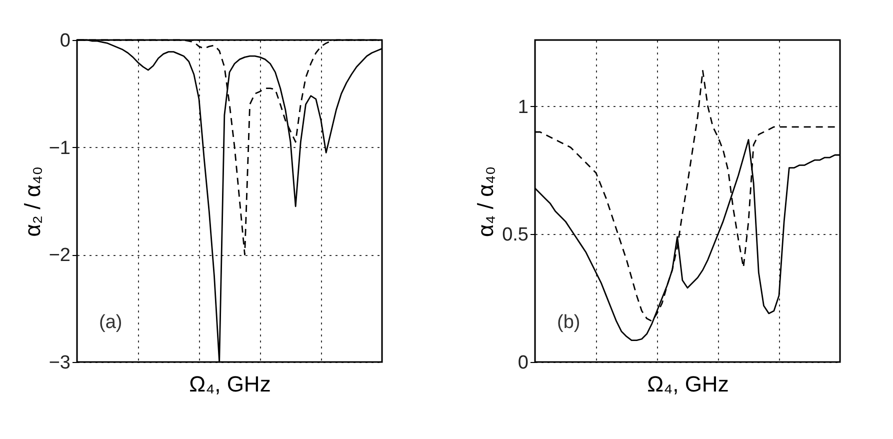 This screenshot has width=893, height=439. What do you see at coordinates (59, 148) in the screenshot?
I see `y-tick-label: −1` at bounding box center [59, 148].